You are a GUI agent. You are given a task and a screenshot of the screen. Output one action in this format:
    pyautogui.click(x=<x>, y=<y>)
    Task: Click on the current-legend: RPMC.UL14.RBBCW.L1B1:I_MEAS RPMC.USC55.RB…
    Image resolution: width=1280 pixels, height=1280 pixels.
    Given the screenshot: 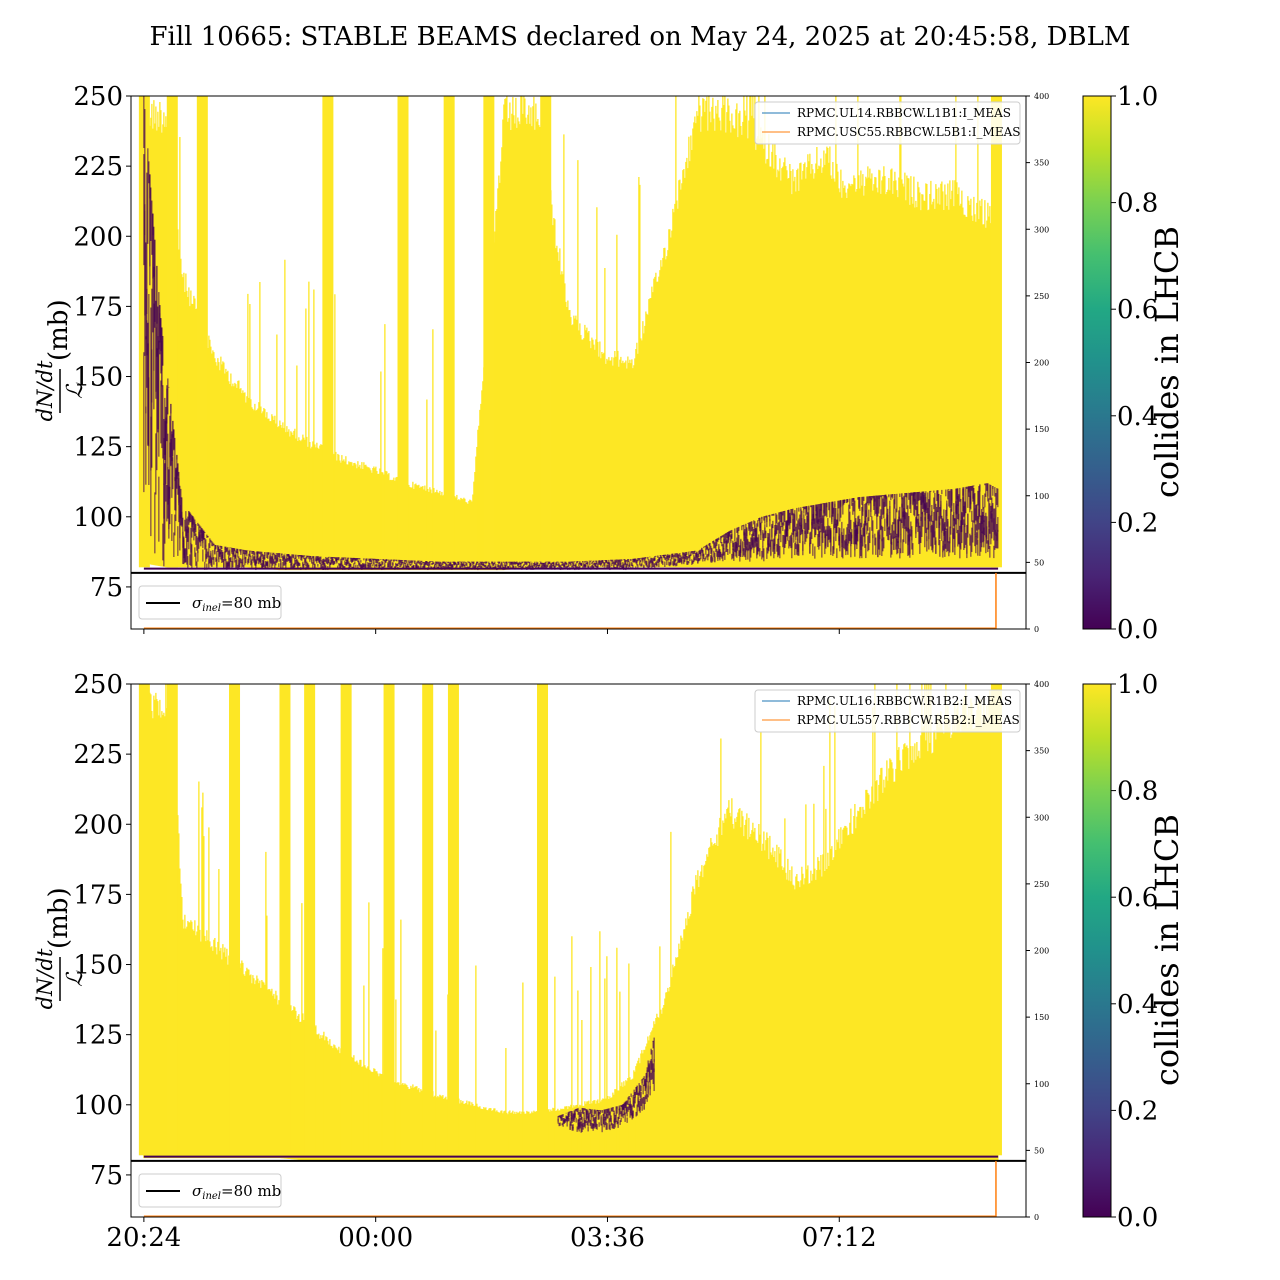 What is the action you would take?
    pyautogui.click(x=887, y=123)
    